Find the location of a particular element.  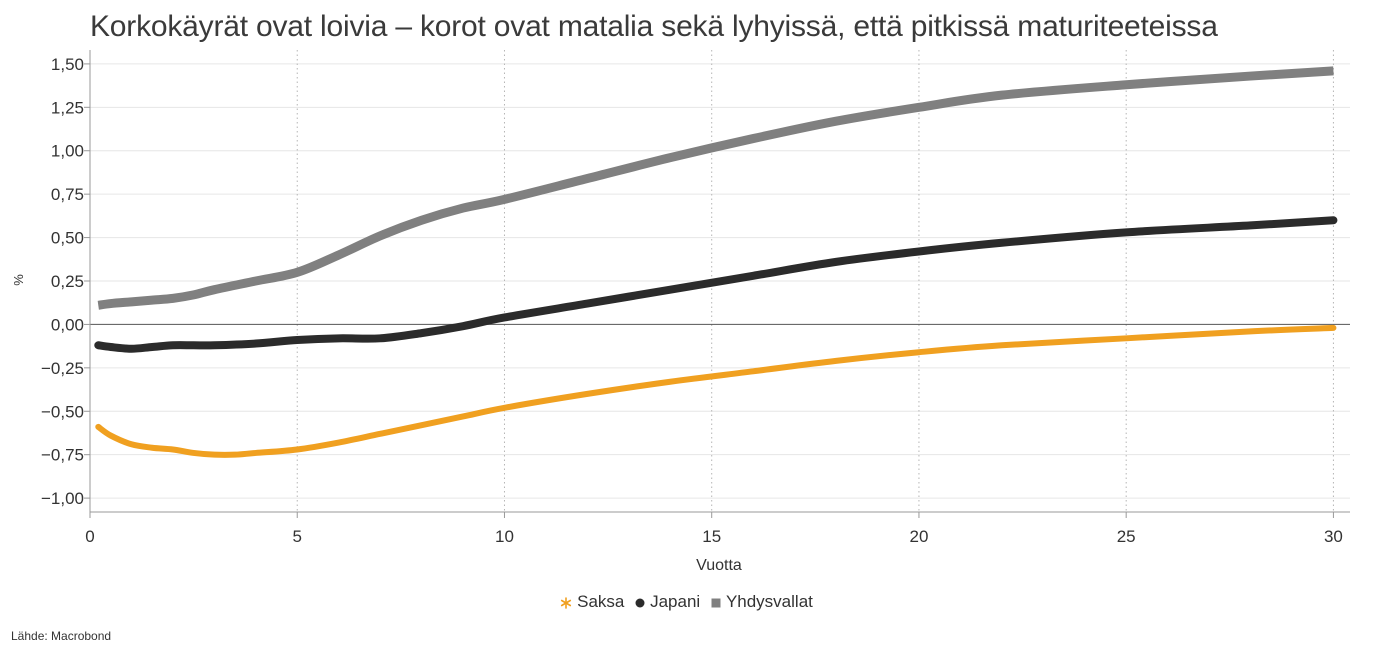

y-tick-label: −0,25 is located at coordinates (62, 368).